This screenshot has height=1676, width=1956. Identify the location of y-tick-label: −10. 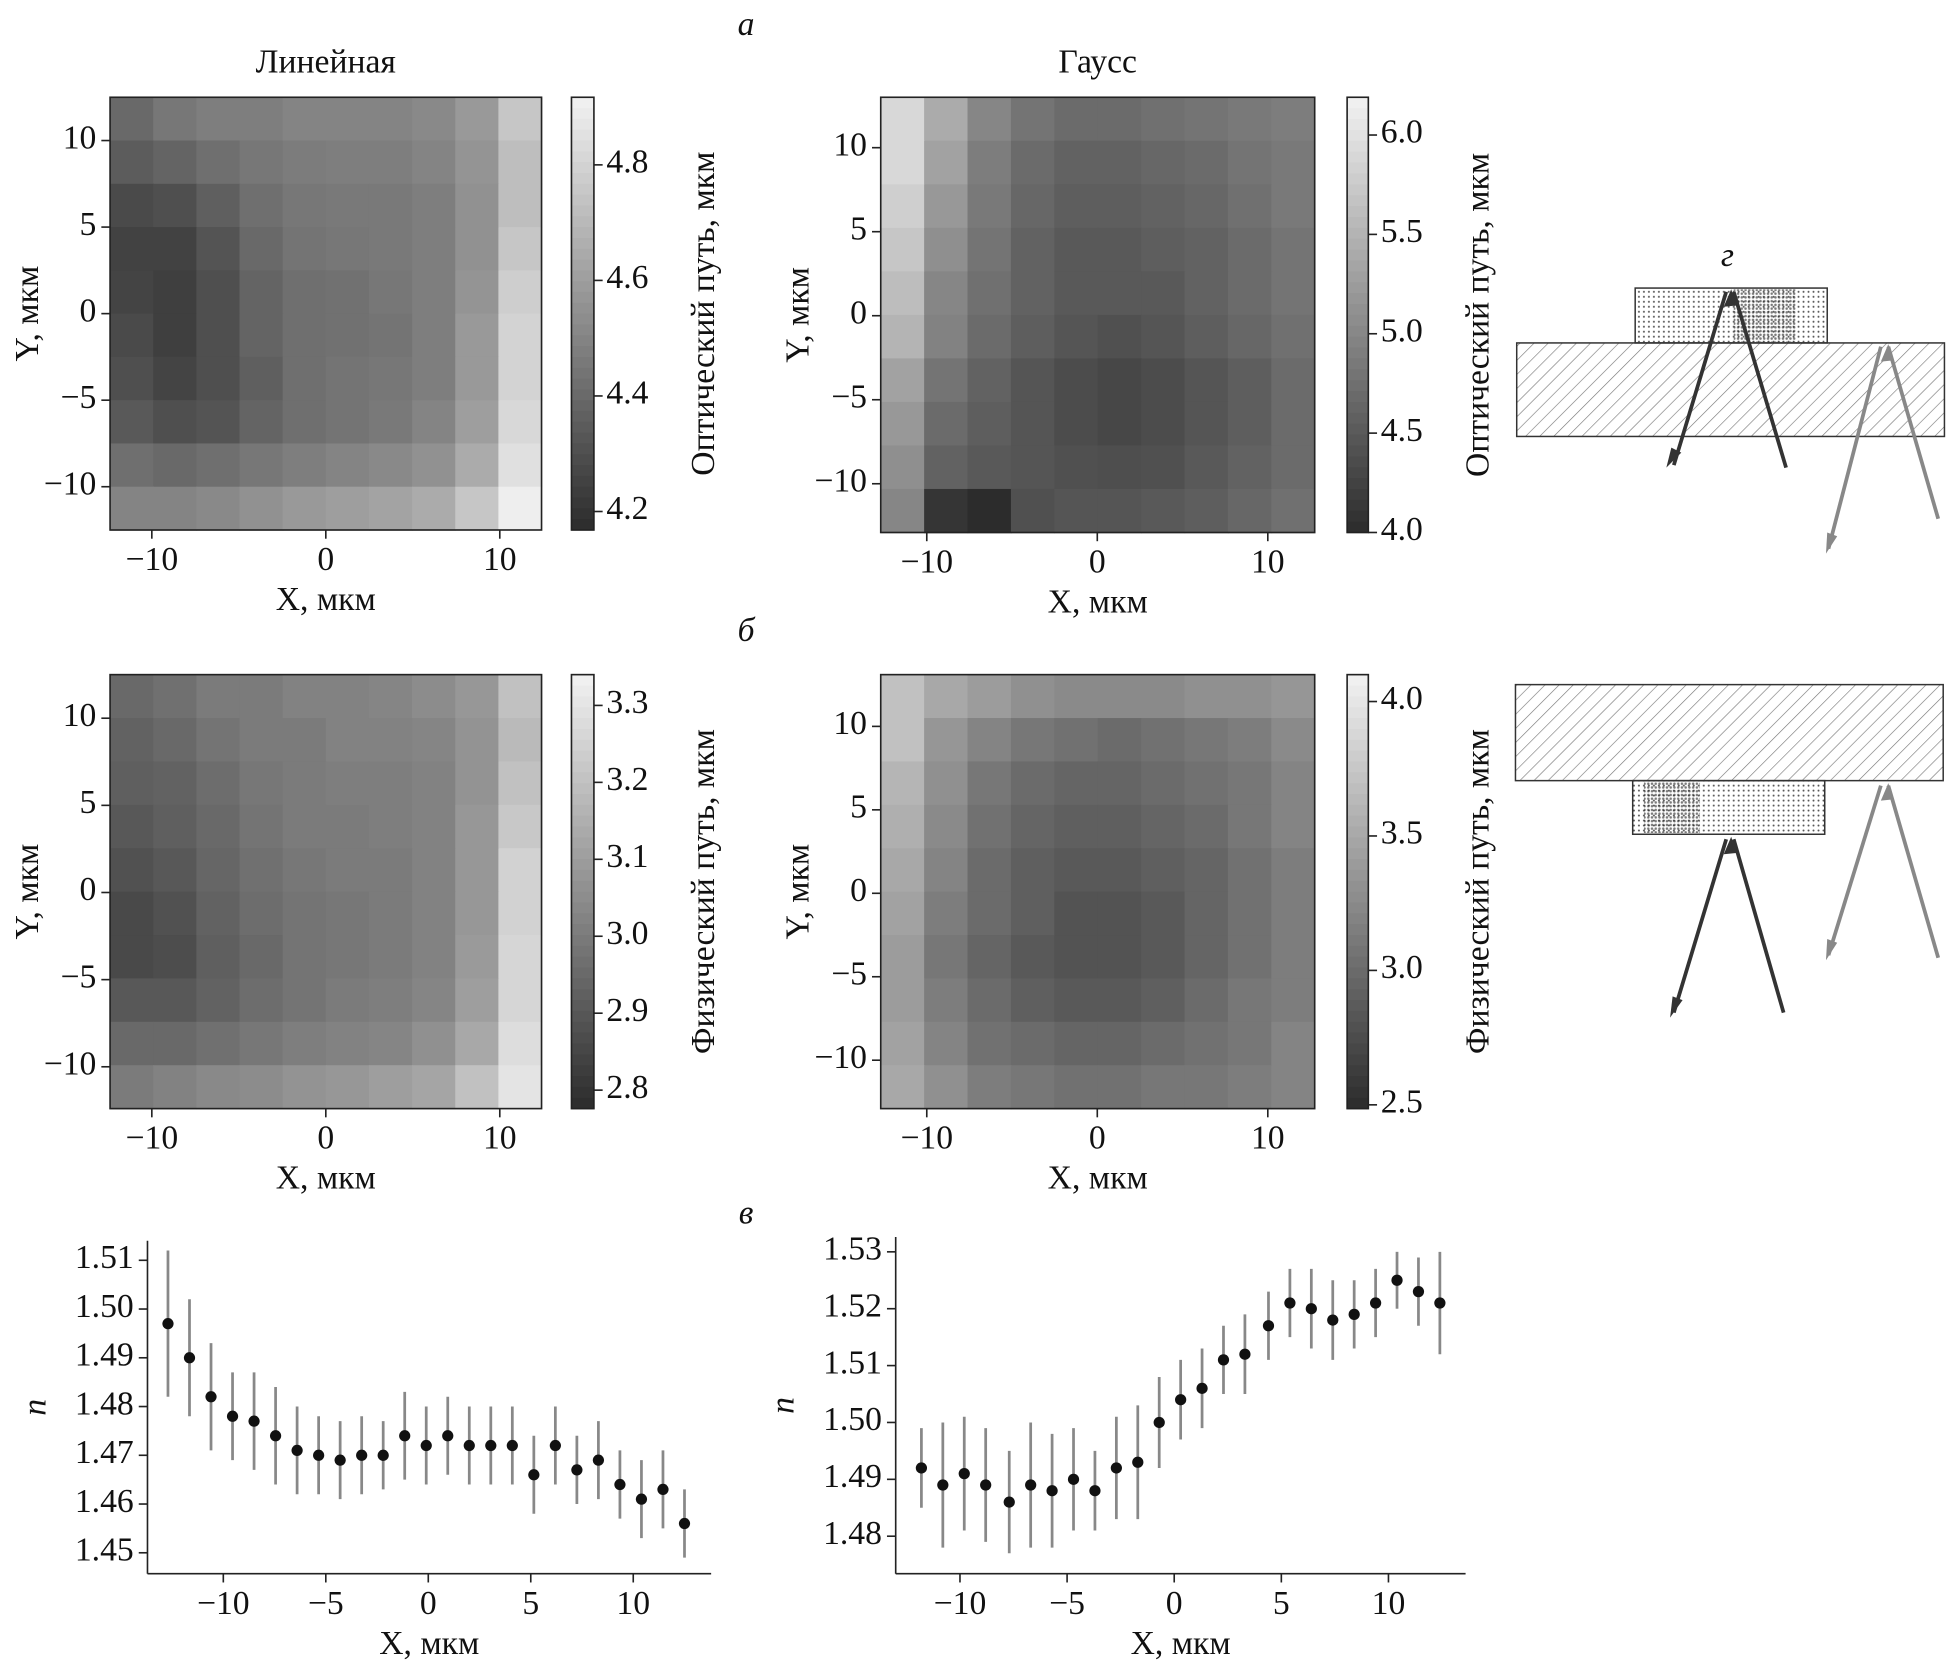
(840, 1057).